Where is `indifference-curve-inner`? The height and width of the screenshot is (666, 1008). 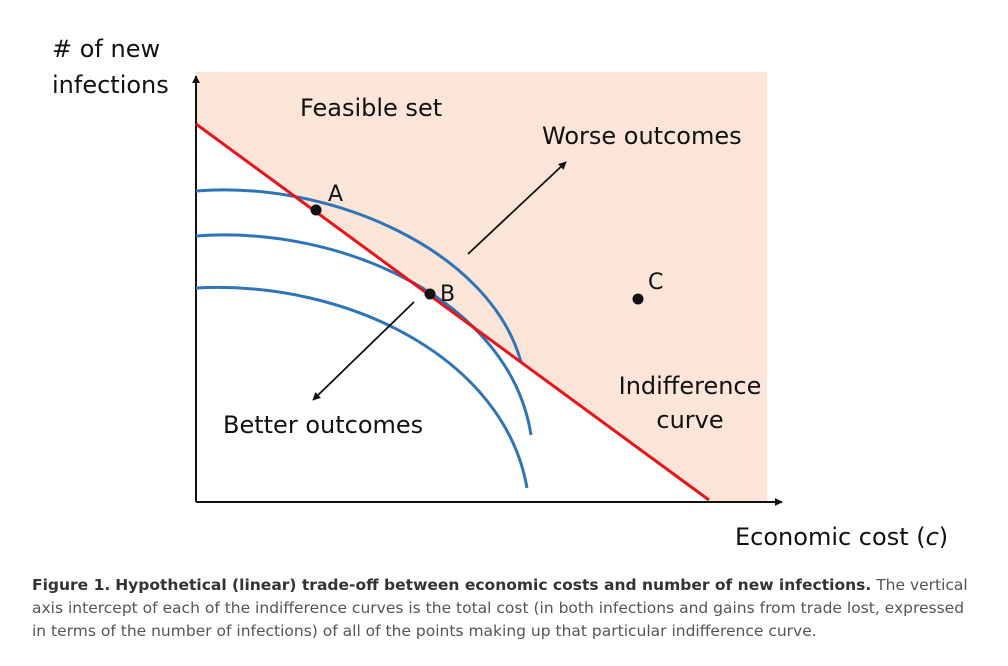
indifference-curve-inner is located at coordinates (362, 387).